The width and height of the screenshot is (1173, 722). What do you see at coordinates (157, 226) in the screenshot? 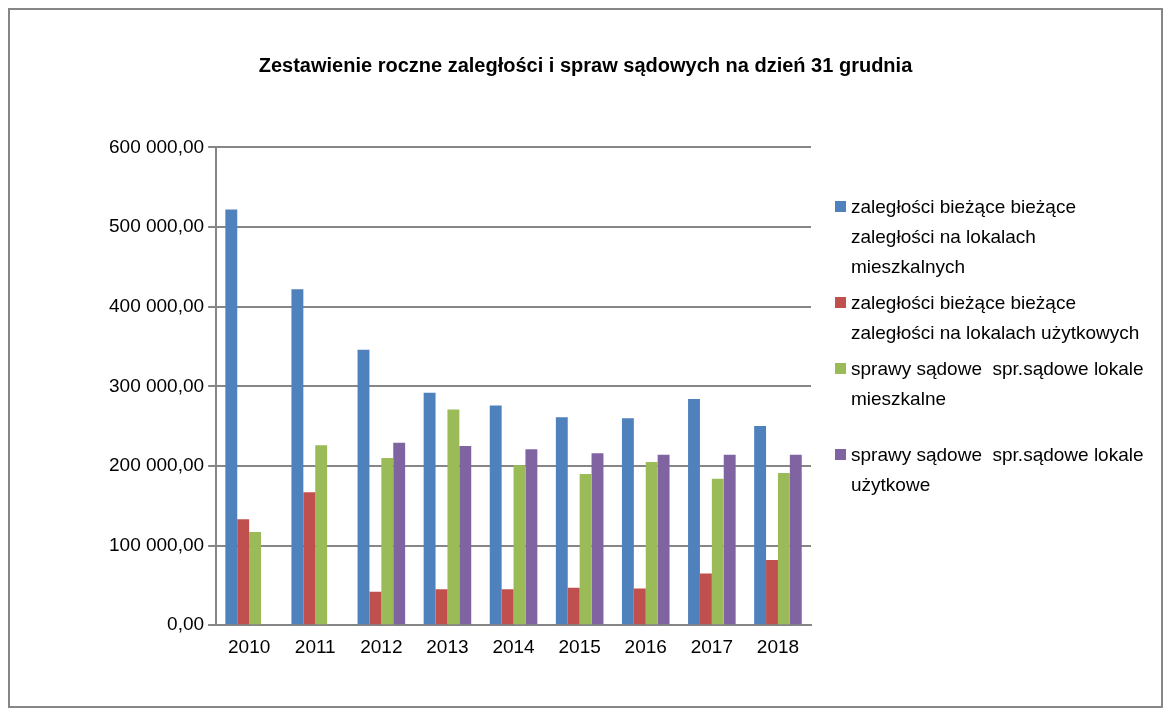
I see `y-tick-label: 500 000,00` at bounding box center [157, 226].